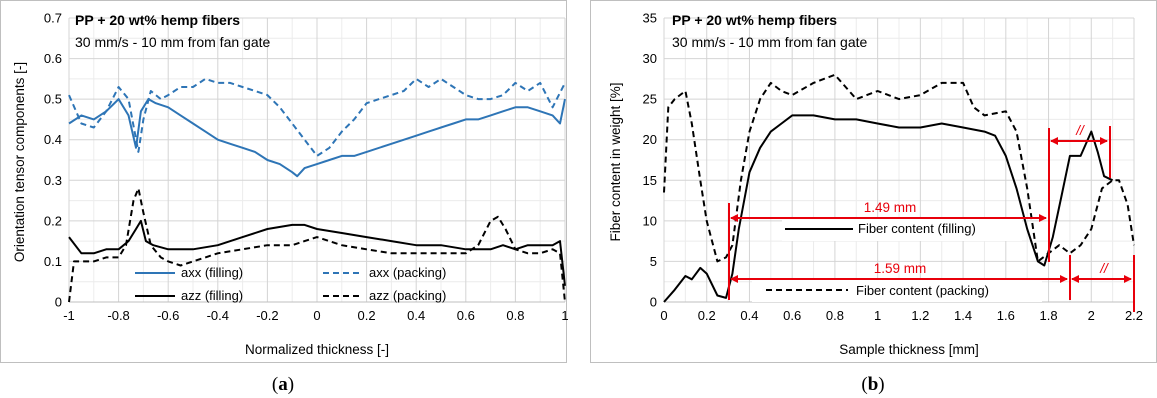  I want to click on x-tick-label: 1.8, so click(1049, 315).